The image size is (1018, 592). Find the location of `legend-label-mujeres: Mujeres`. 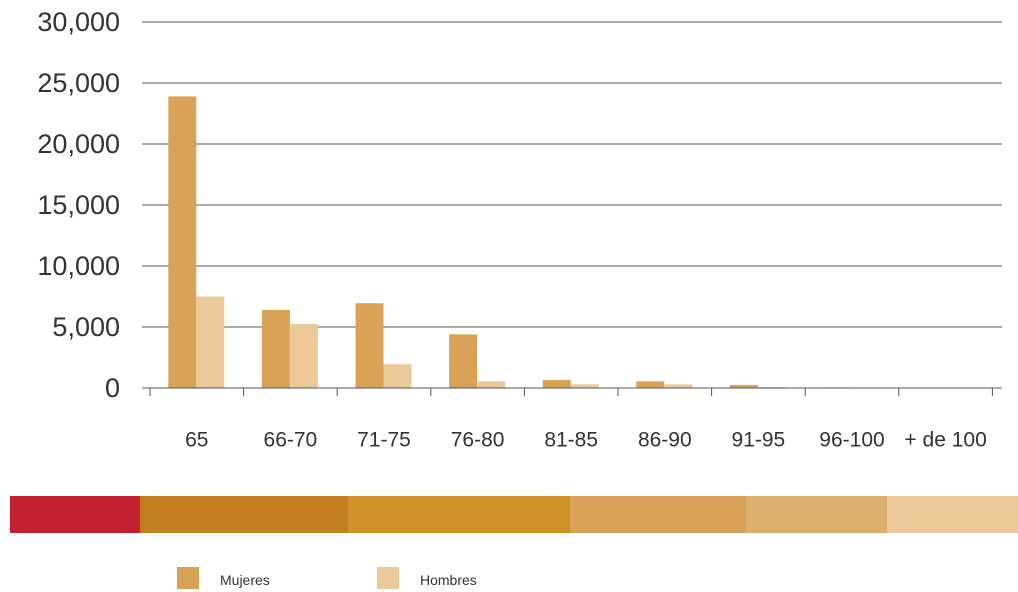

legend-label-mujeres: Mujeres is located at coordinates (245, 580).